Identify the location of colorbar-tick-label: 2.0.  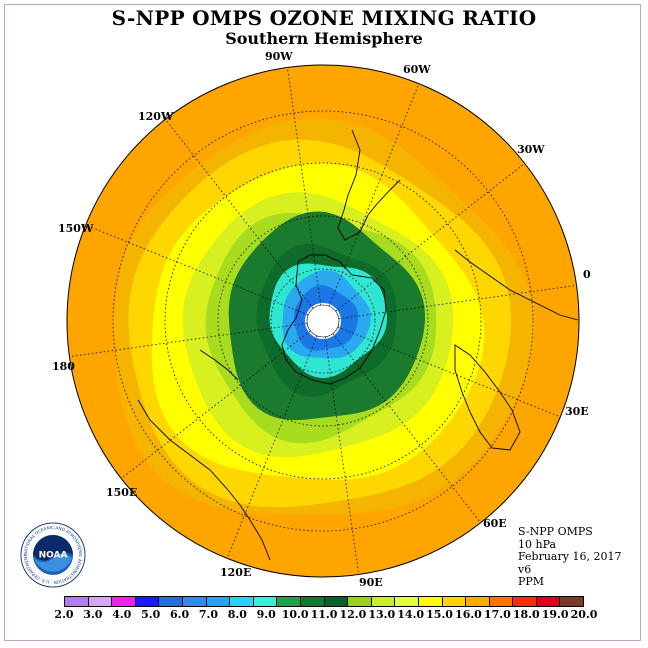
(64, 614).